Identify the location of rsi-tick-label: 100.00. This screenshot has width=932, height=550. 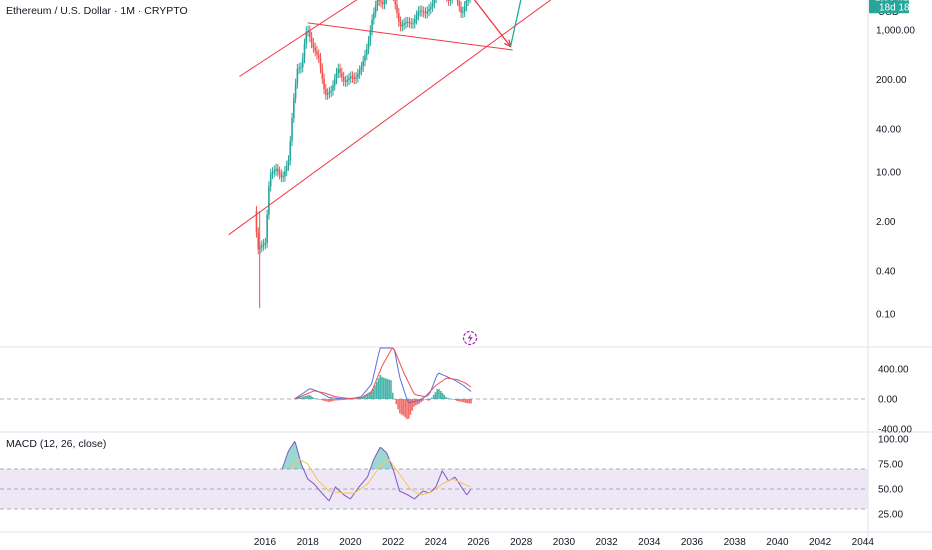
(893, 440).